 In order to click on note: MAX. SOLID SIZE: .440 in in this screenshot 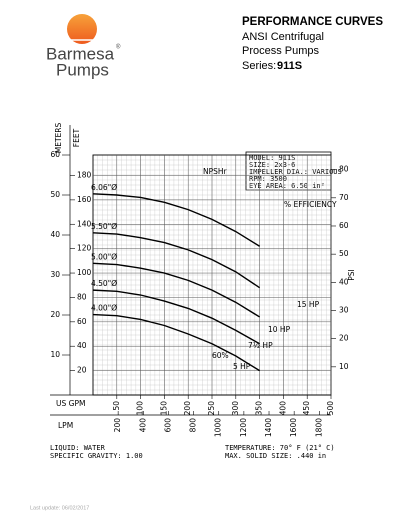, I will do `click(275, 456)`.